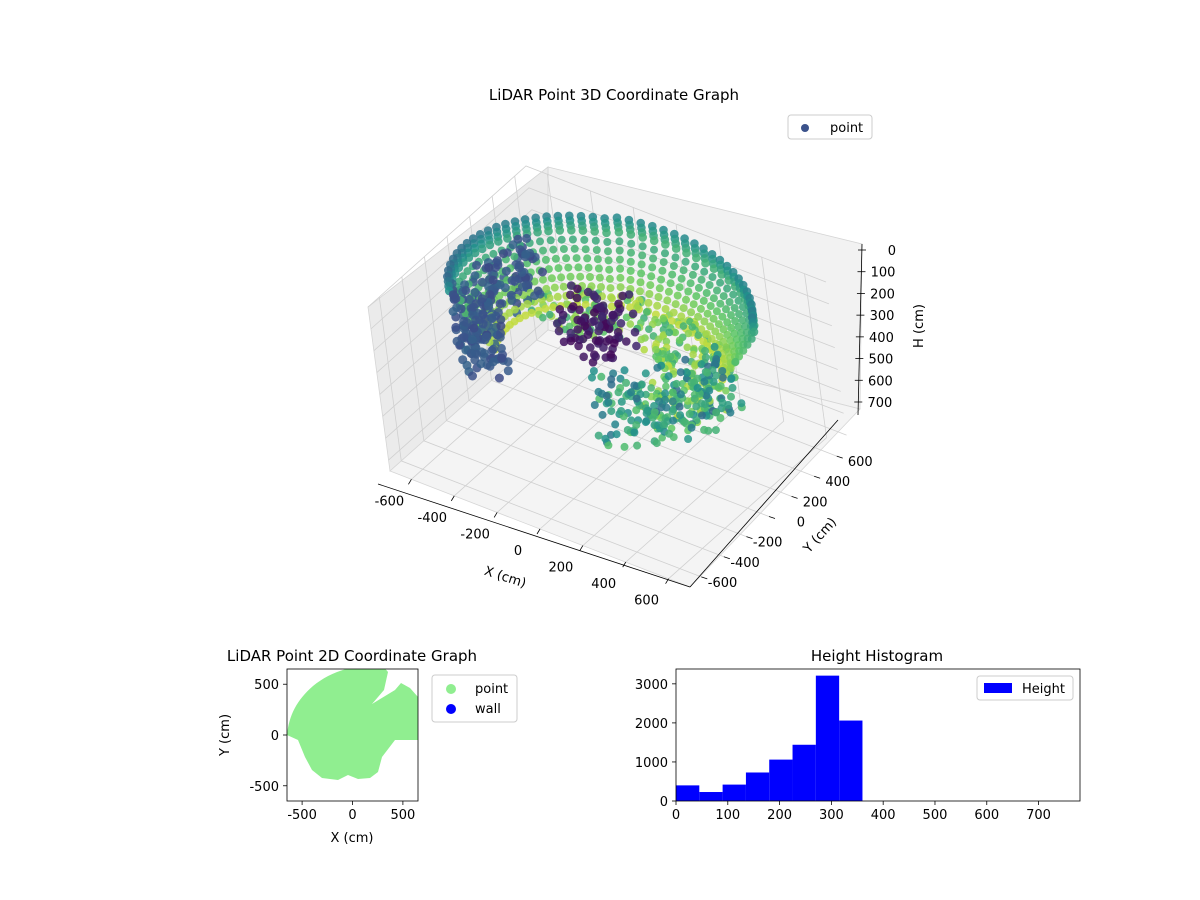  Describe the element at coordinates (815, 502) in the screenshot. I see `y-tick-label: 200` at that location.